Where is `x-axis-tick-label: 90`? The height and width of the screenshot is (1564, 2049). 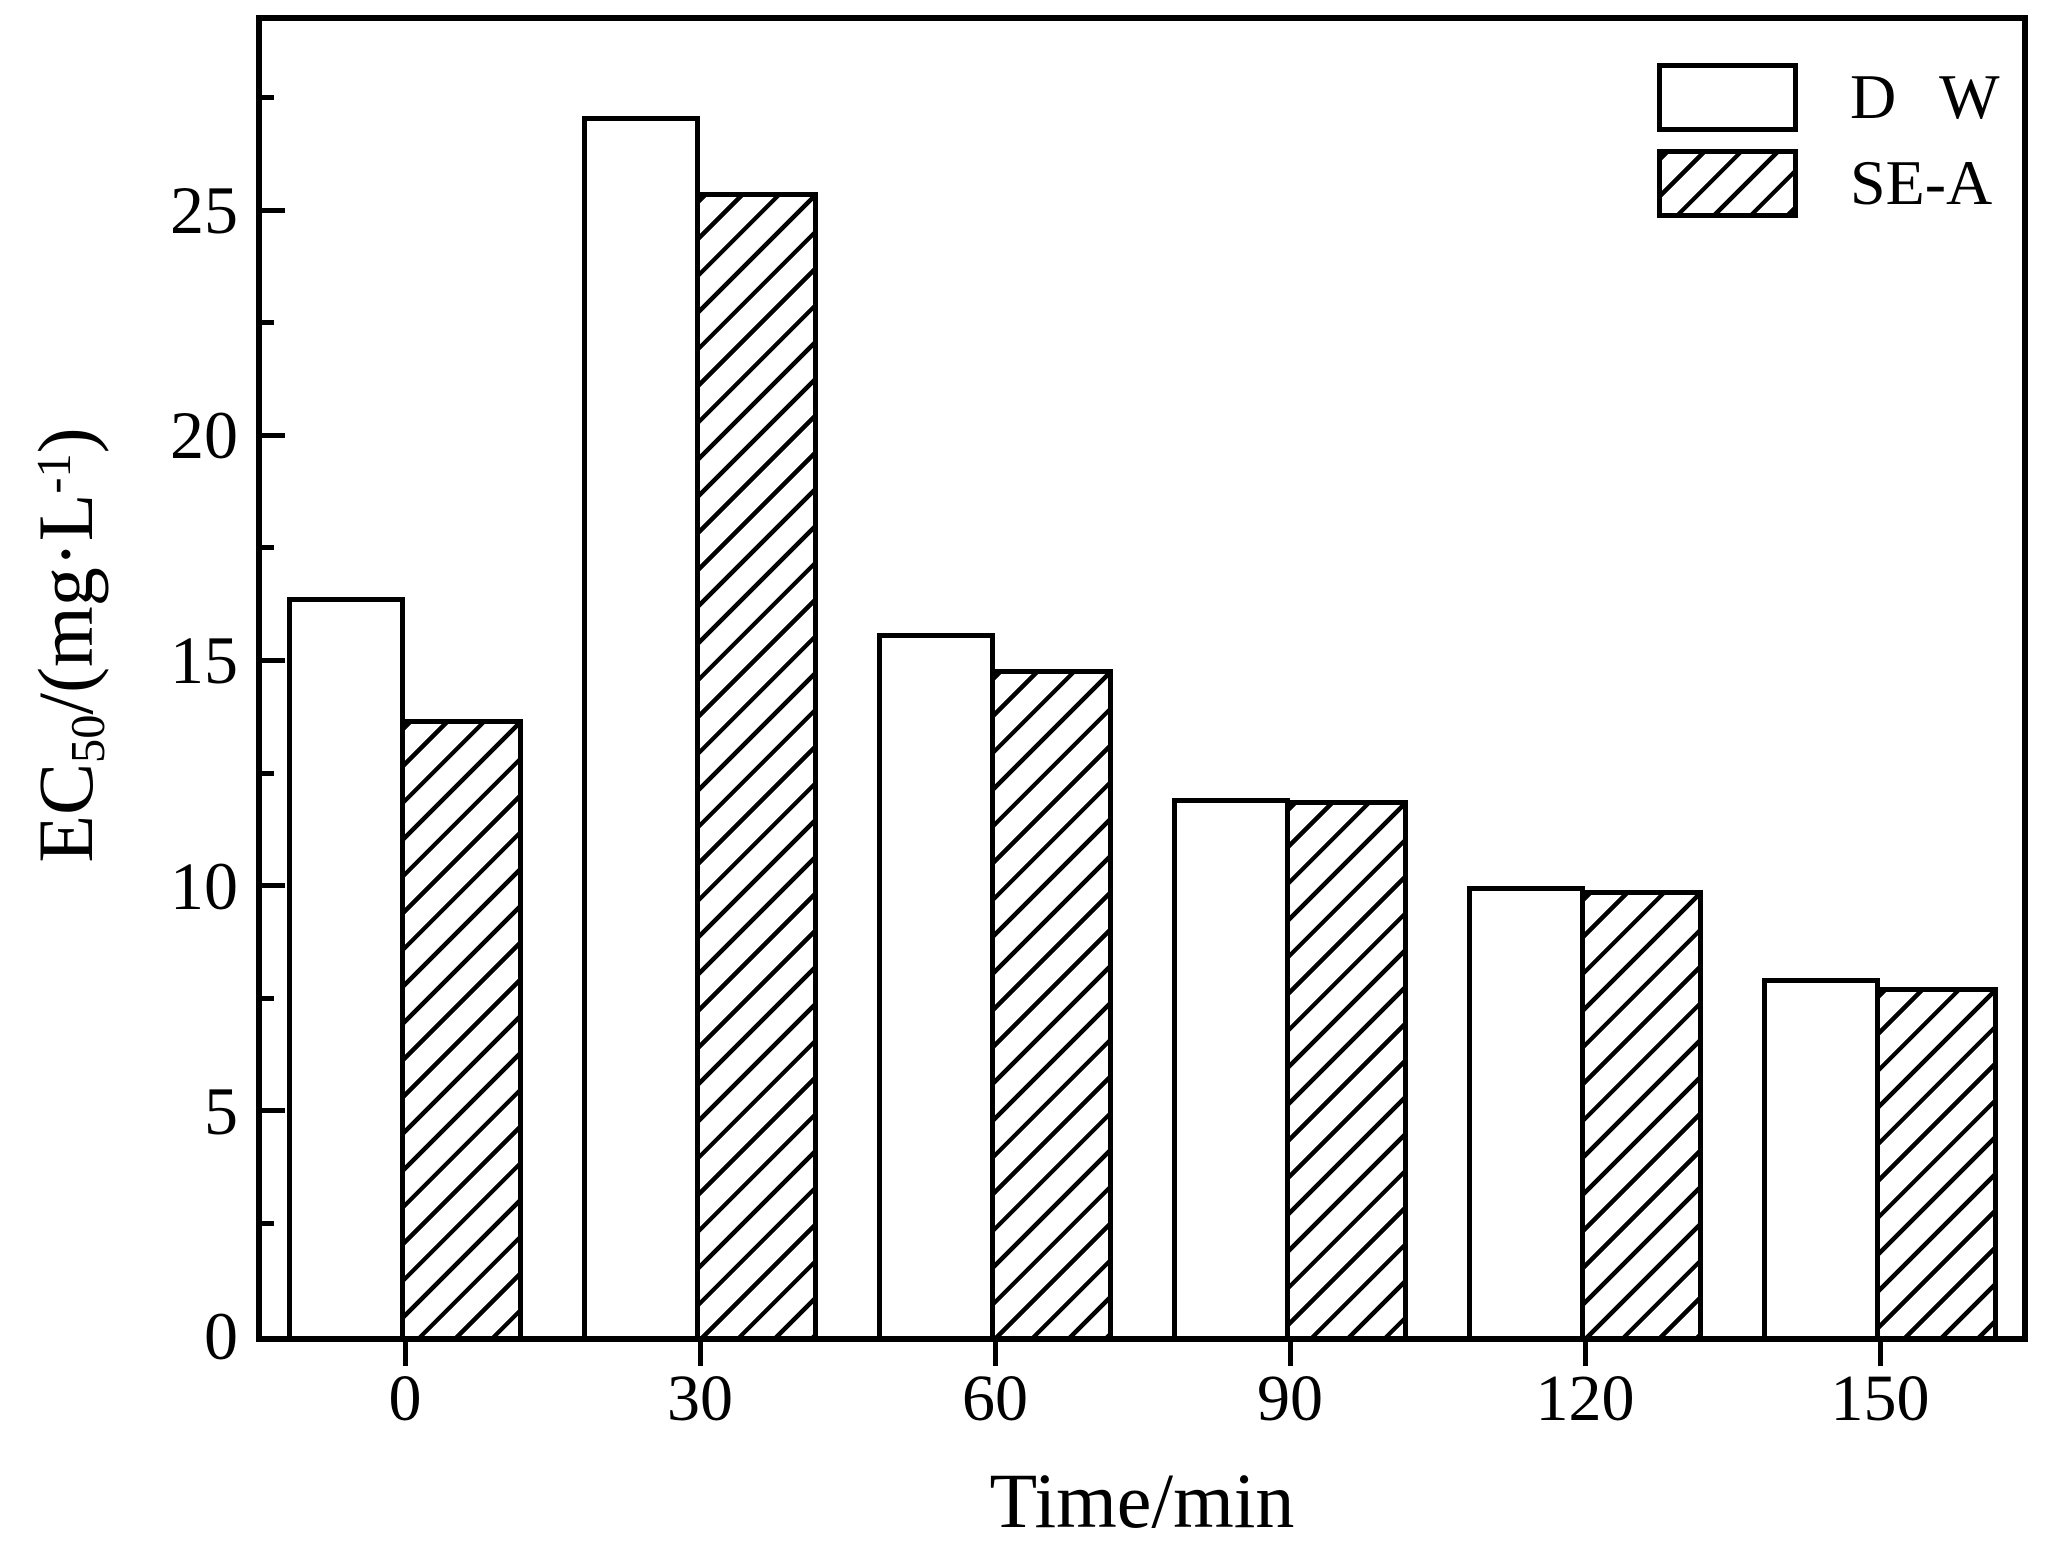 x-axis-tick-label: 90 is located at coordinates (1290, 1398).